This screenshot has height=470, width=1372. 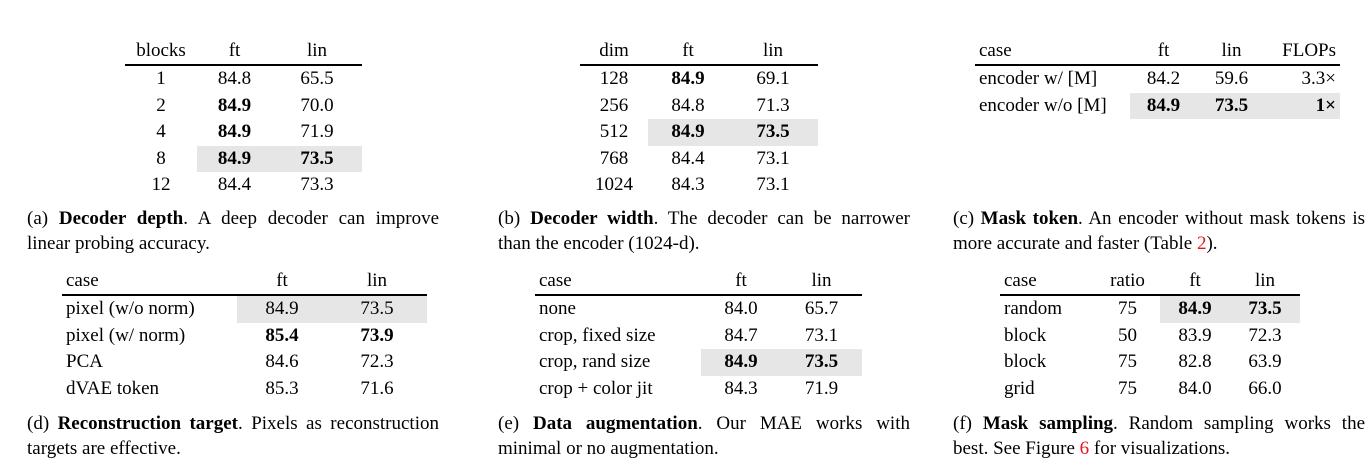 I want to click on cell: 59.6, so click(x=1231, y=78).